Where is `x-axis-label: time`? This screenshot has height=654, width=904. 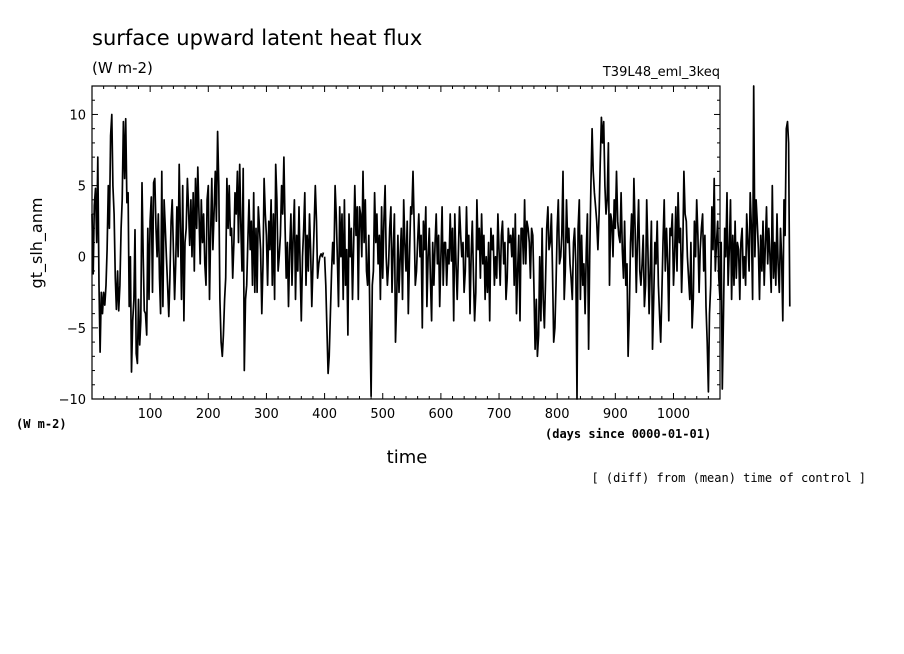 x-axis-label: time is located at coordinates (407, 457).